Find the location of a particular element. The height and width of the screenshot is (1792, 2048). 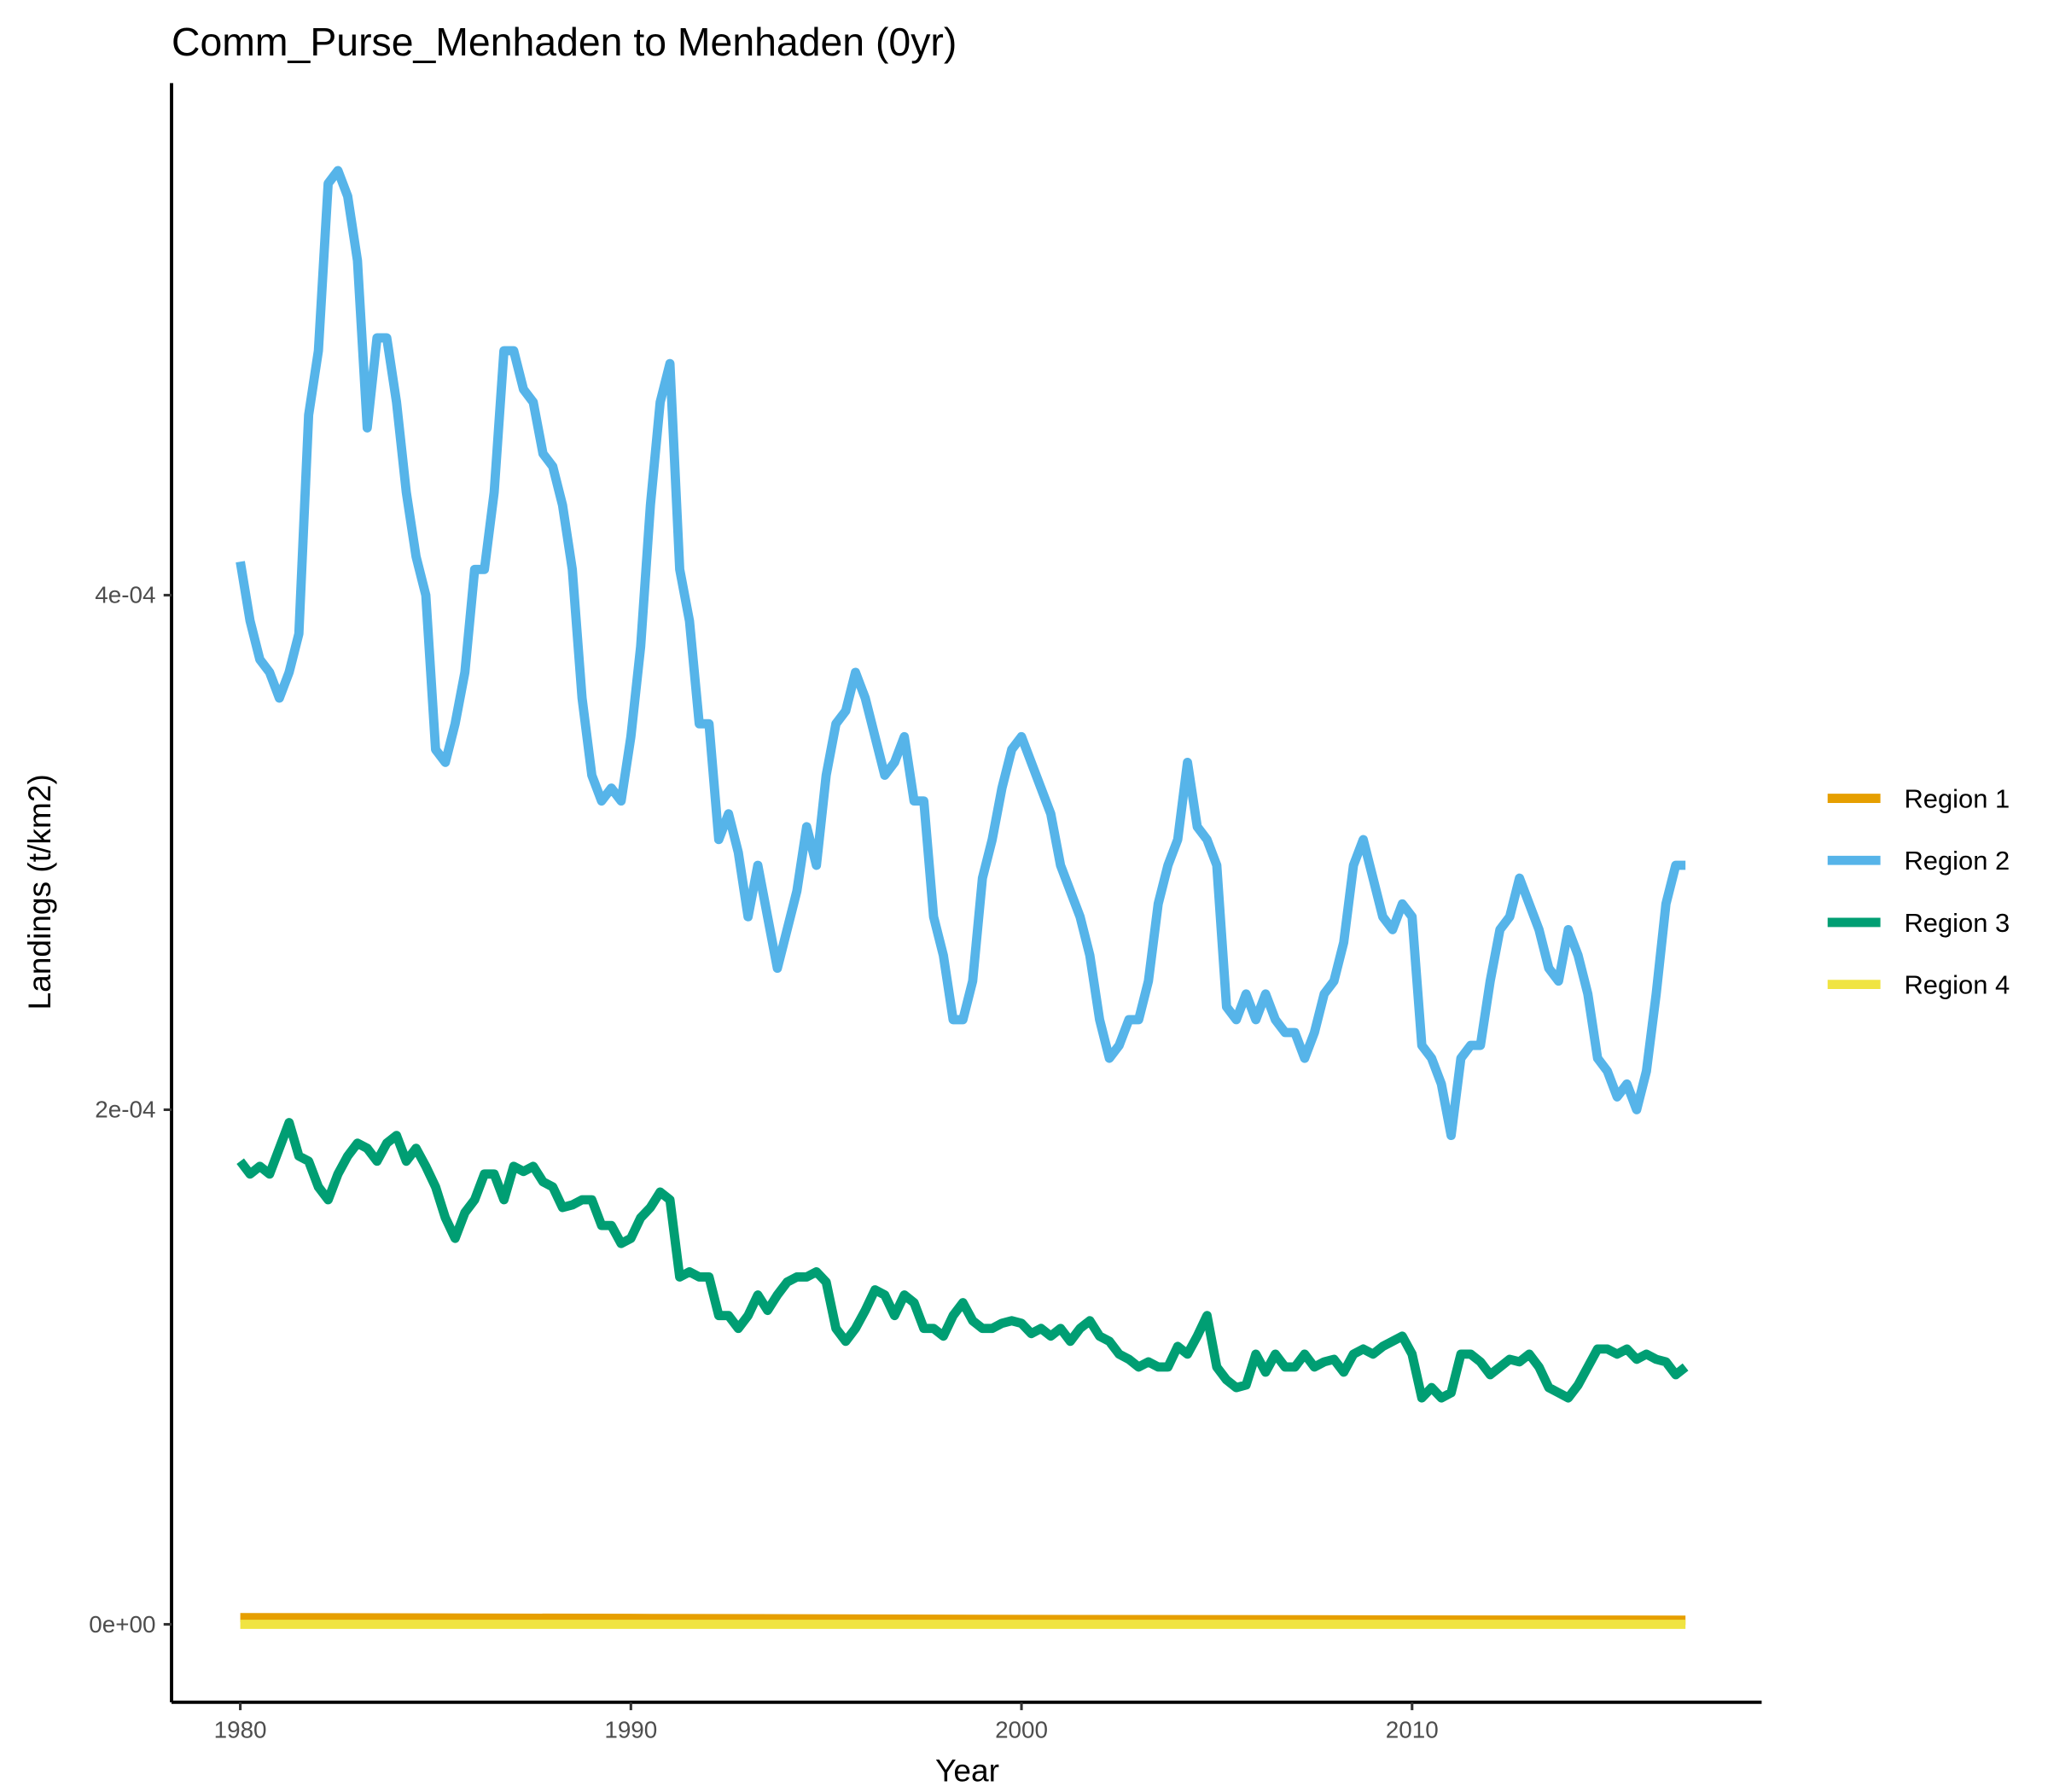

x-axis-title: Year is located at coordinates (967, 1771).